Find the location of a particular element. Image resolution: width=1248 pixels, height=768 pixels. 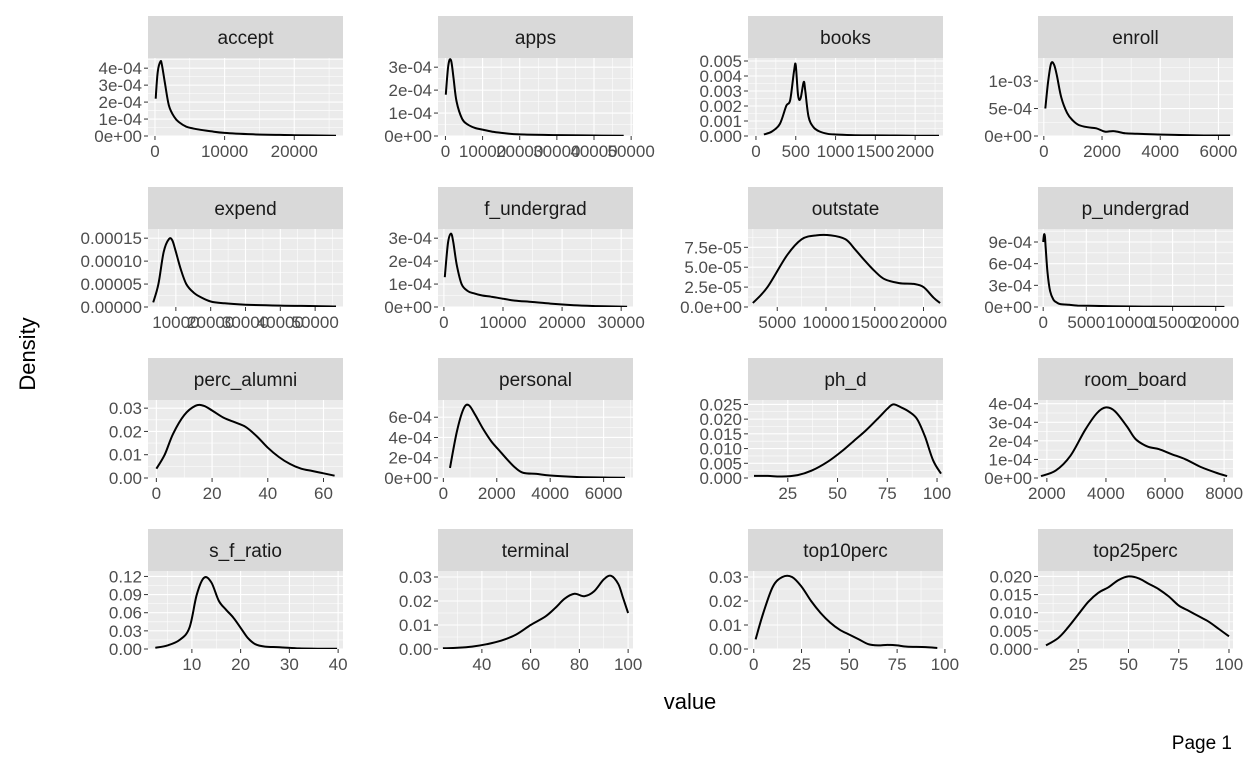

density-line-personal is located at coordinates (537, 440).